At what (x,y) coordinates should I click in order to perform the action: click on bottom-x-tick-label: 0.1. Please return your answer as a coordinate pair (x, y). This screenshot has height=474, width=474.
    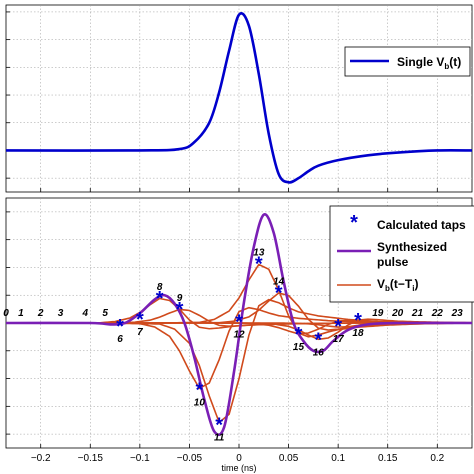
    Looking at the image, I should click on (338, 458).